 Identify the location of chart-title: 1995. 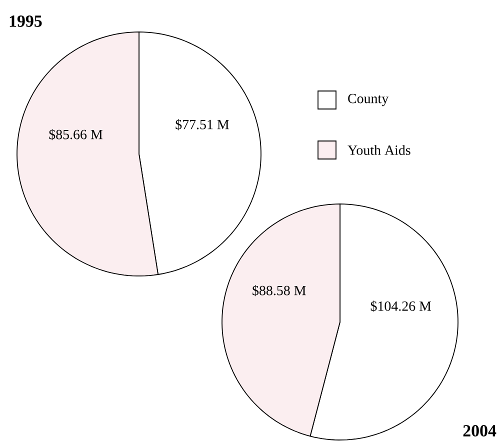
(26, 21).